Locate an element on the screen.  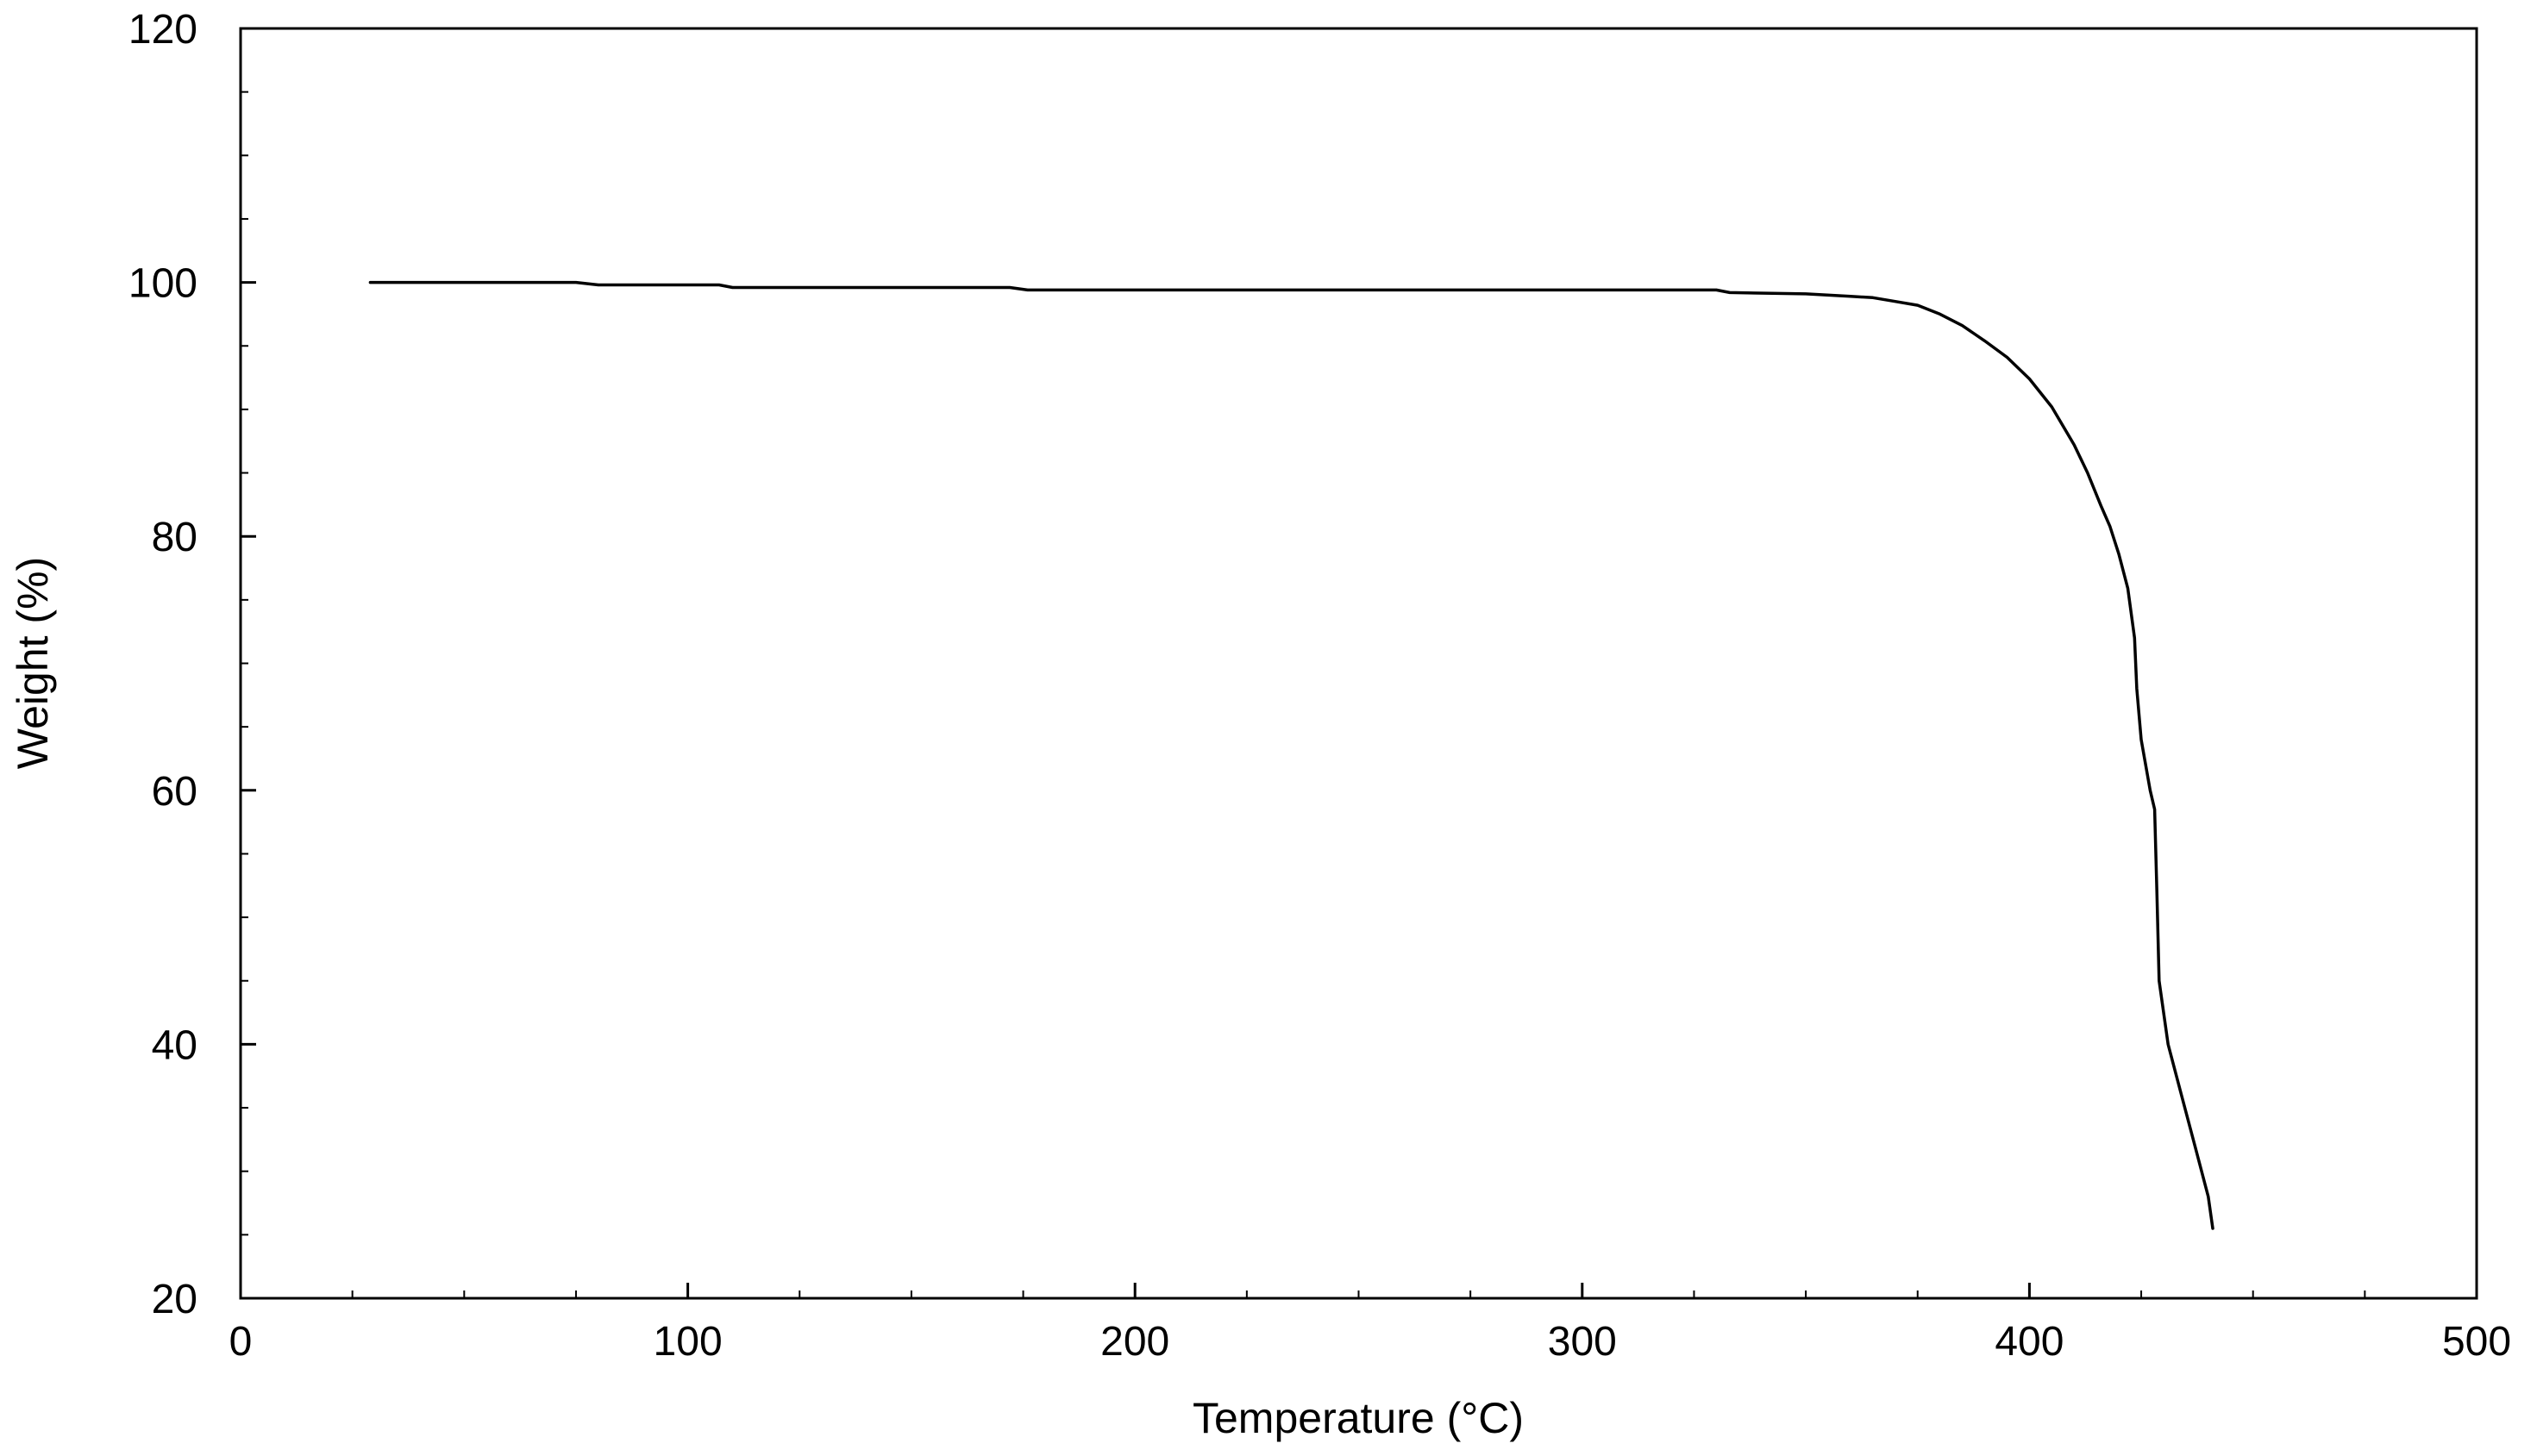
x-axis-title: Temperature (°C) is located at coordinates (1359, 1418).